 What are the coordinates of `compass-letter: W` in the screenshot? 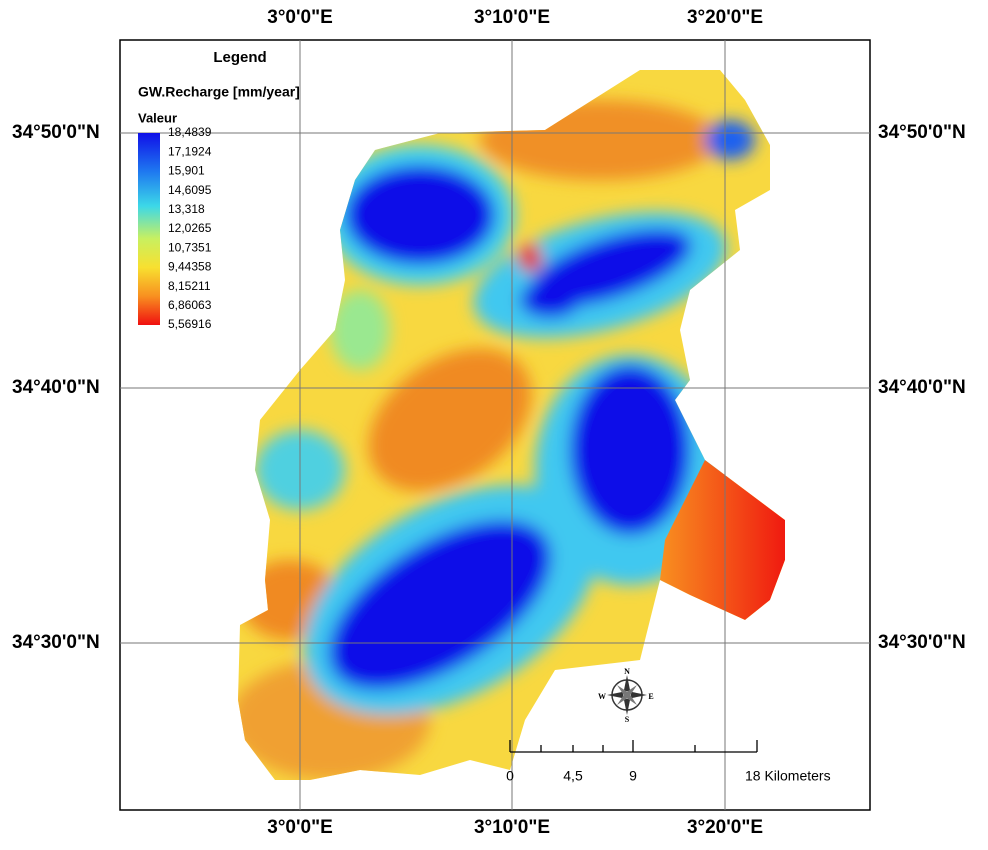 It's located at (602, 696).